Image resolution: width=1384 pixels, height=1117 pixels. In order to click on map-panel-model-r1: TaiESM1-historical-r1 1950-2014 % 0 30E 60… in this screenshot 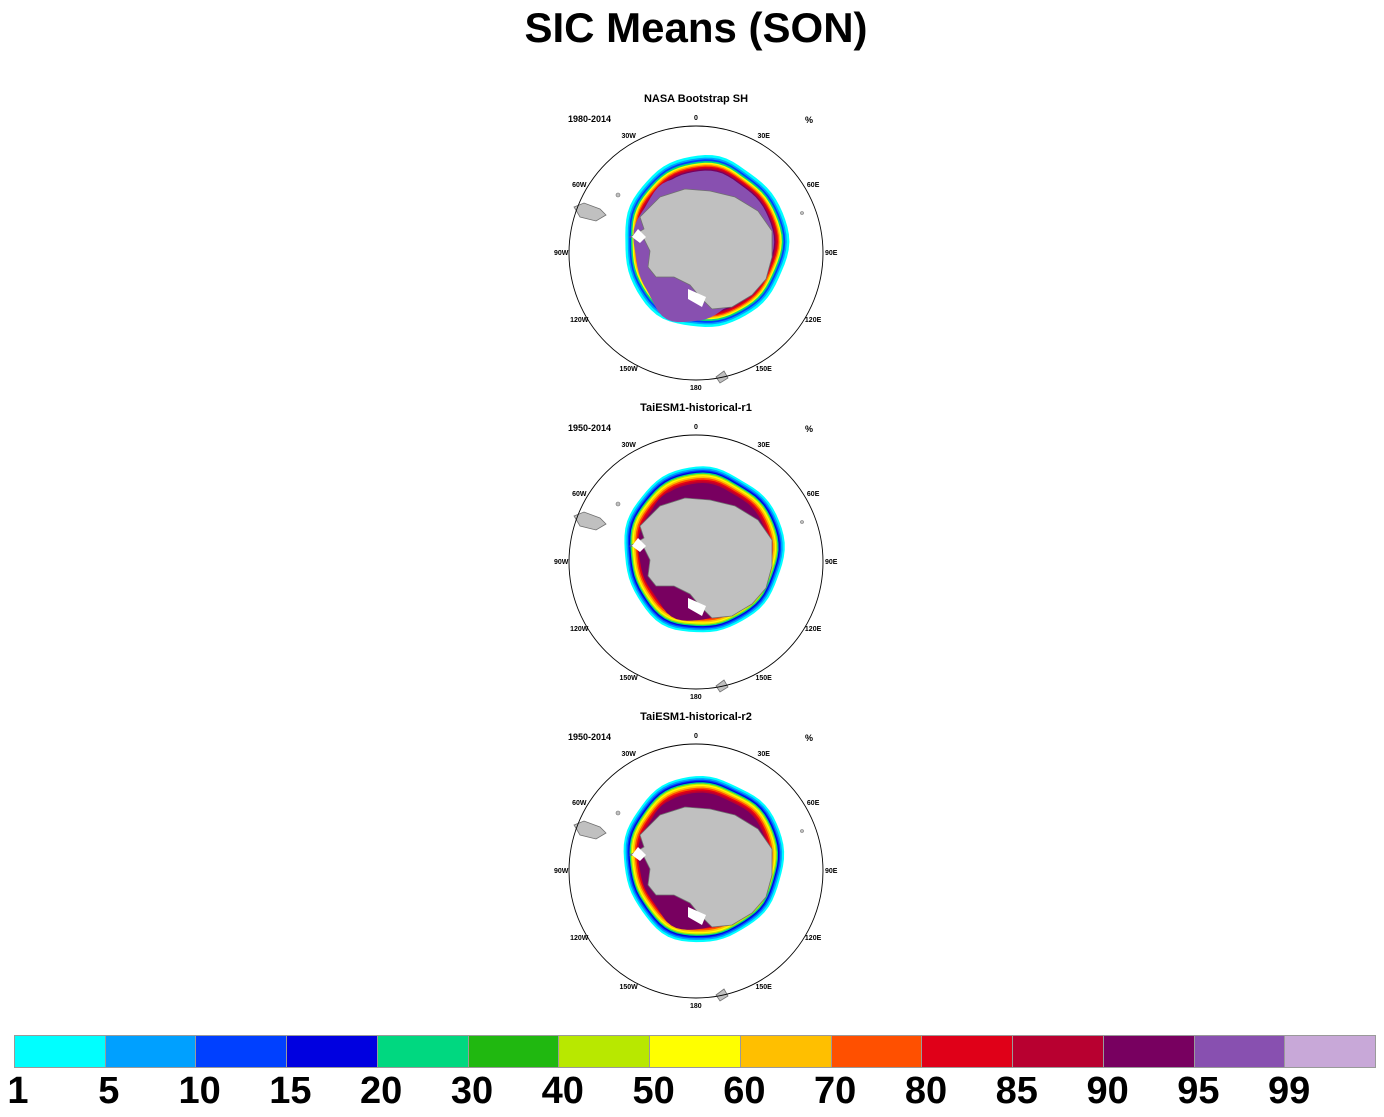, I will do `click(696, 555)`.